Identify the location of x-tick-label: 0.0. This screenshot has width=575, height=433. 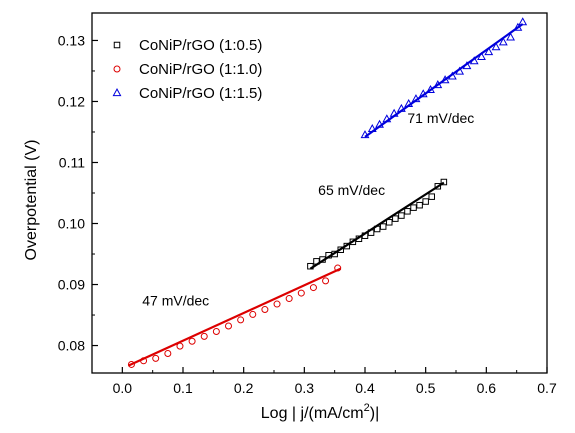
(123, 388).